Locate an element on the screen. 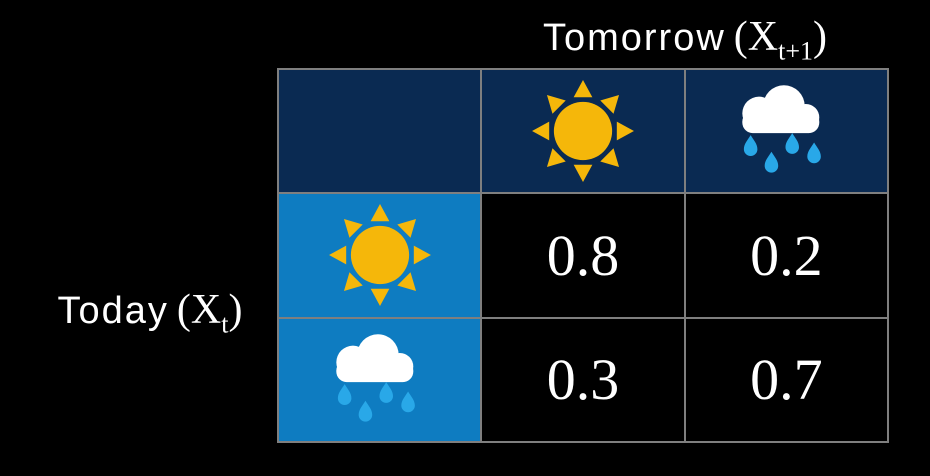 This screenshot has width=930, height=476. column-axis-word: Tomorrow is located at coordinates (634, 38).